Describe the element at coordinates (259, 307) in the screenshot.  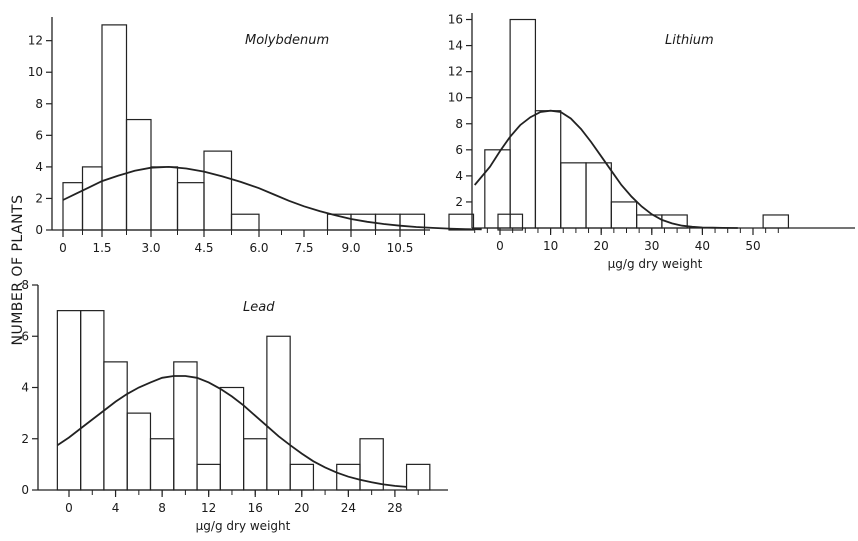
I see `panel-title: Lead` at that location.